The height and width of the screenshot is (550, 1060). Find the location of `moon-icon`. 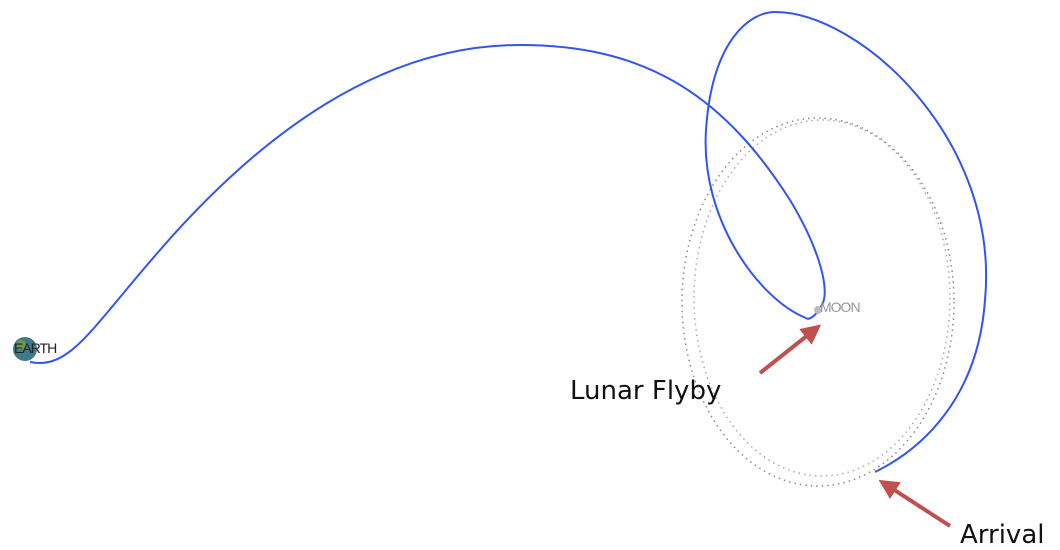

moon-icon is located at coordinates (818, 310).